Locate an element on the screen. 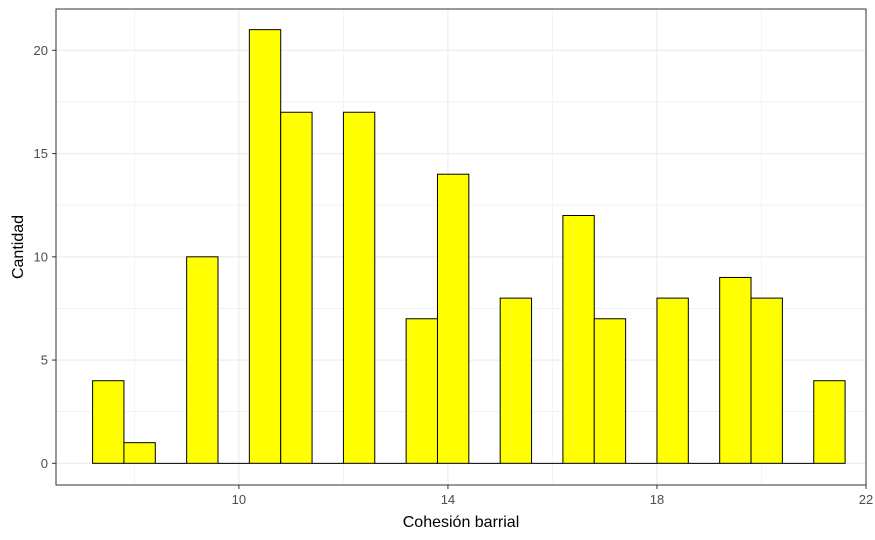  y-axis-title: Cantidad is located at coordinates (18, 247).